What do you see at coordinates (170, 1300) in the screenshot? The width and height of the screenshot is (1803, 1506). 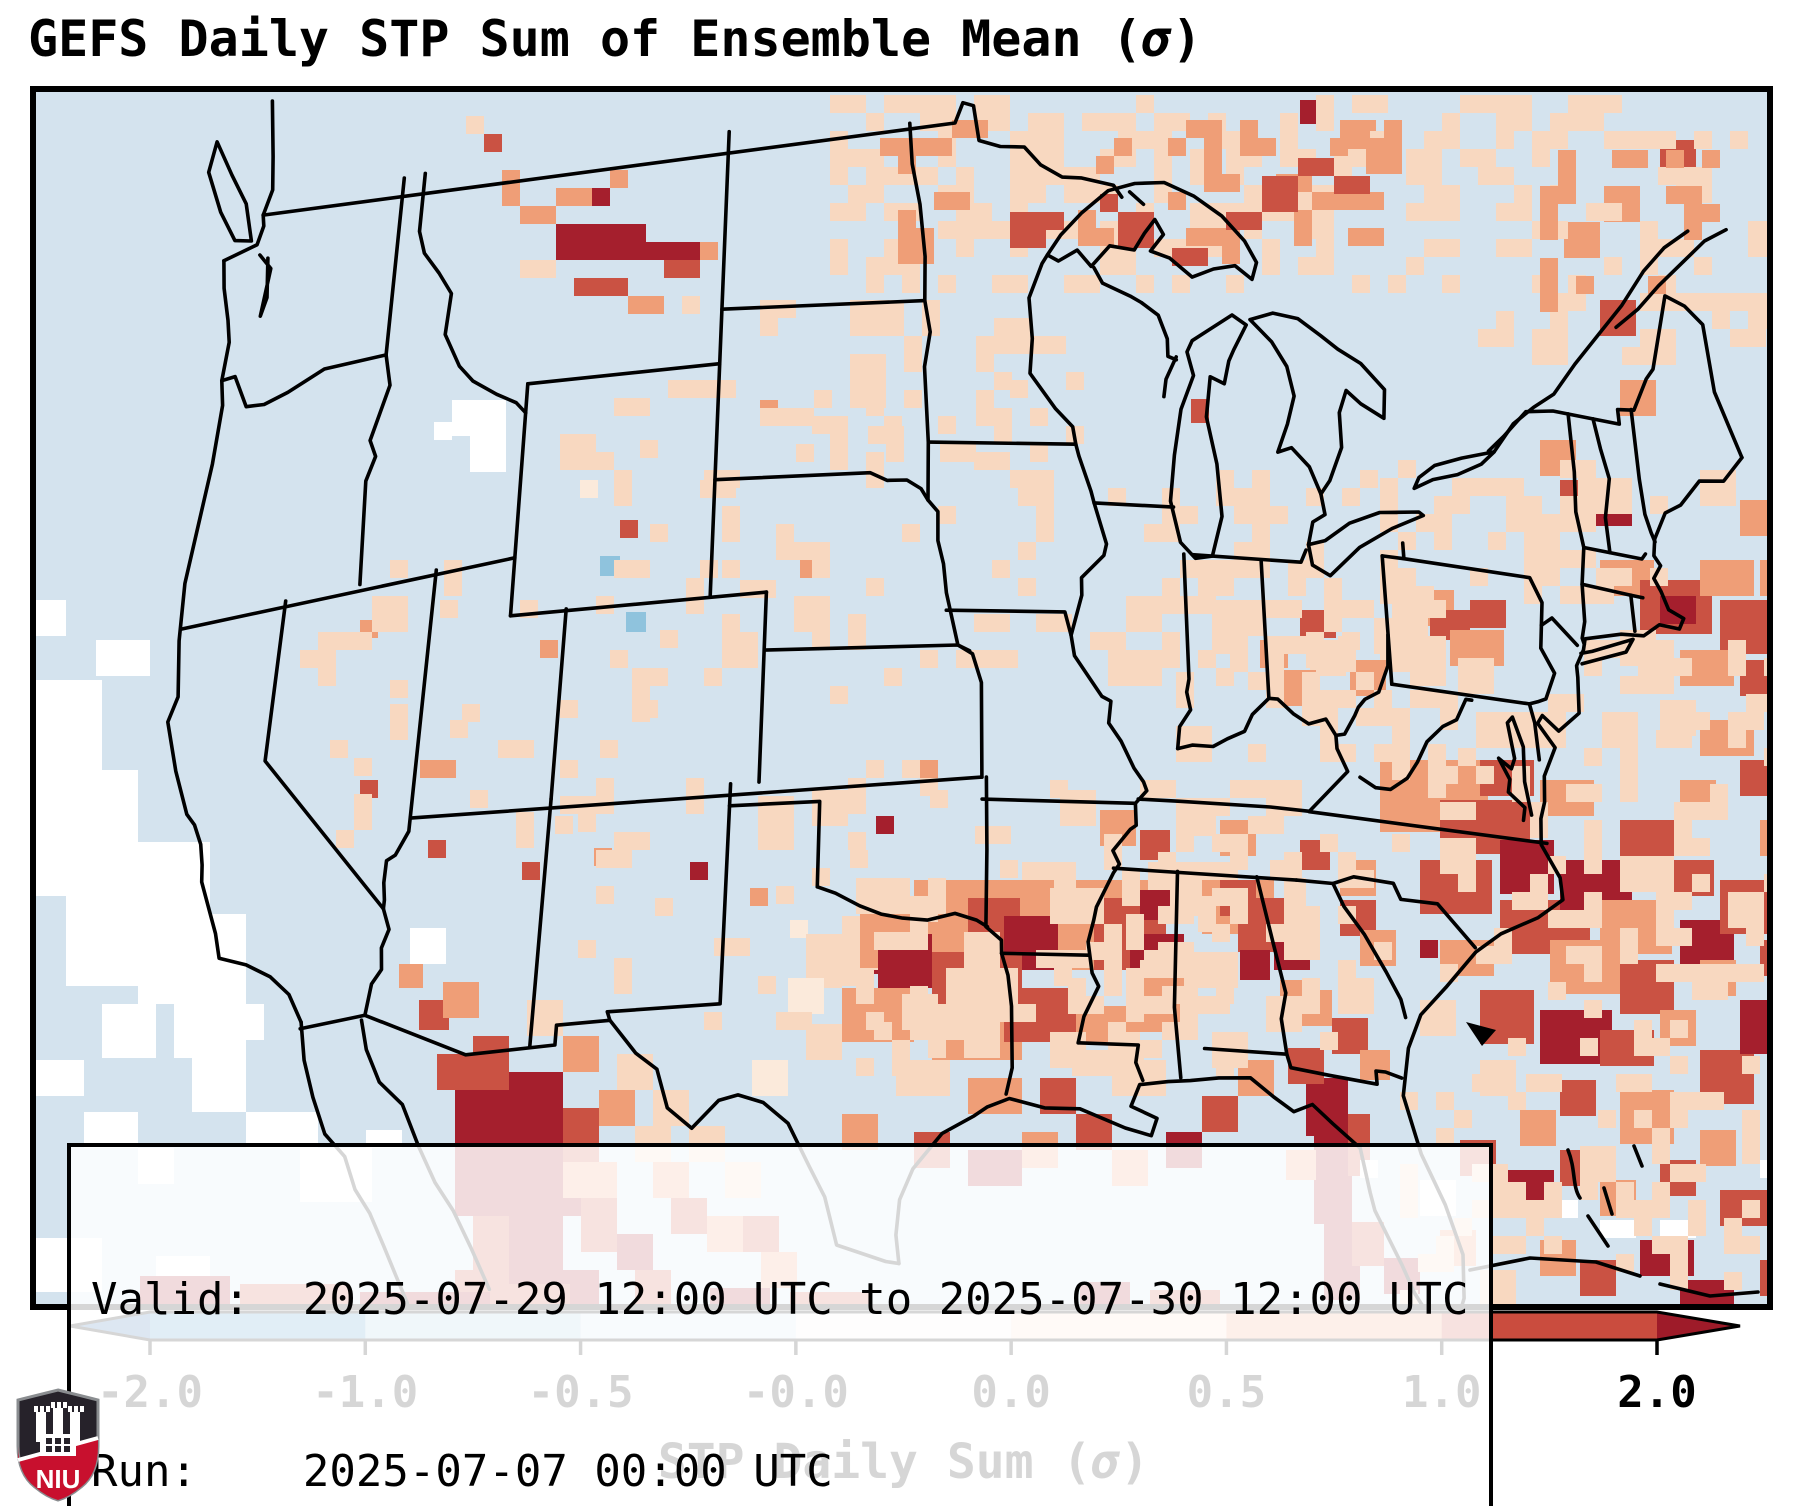 I see `valid-label: Valid:` at bounding box center [170, 1300].